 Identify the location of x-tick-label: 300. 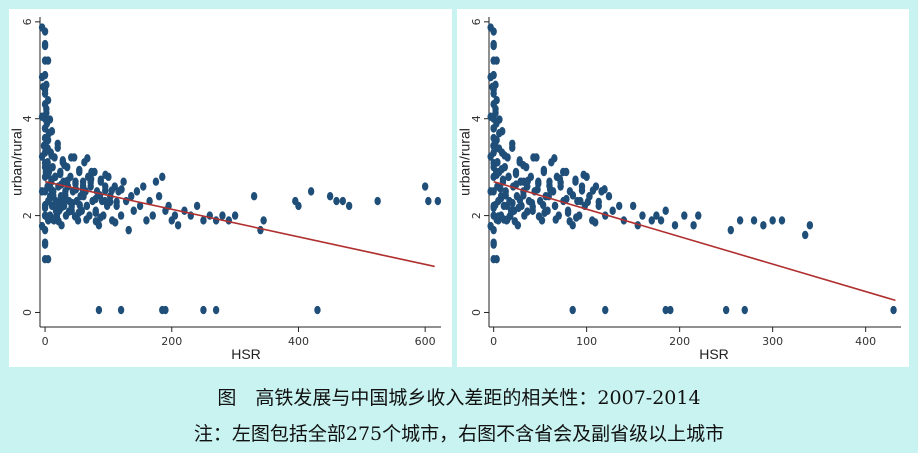
(772, 341).